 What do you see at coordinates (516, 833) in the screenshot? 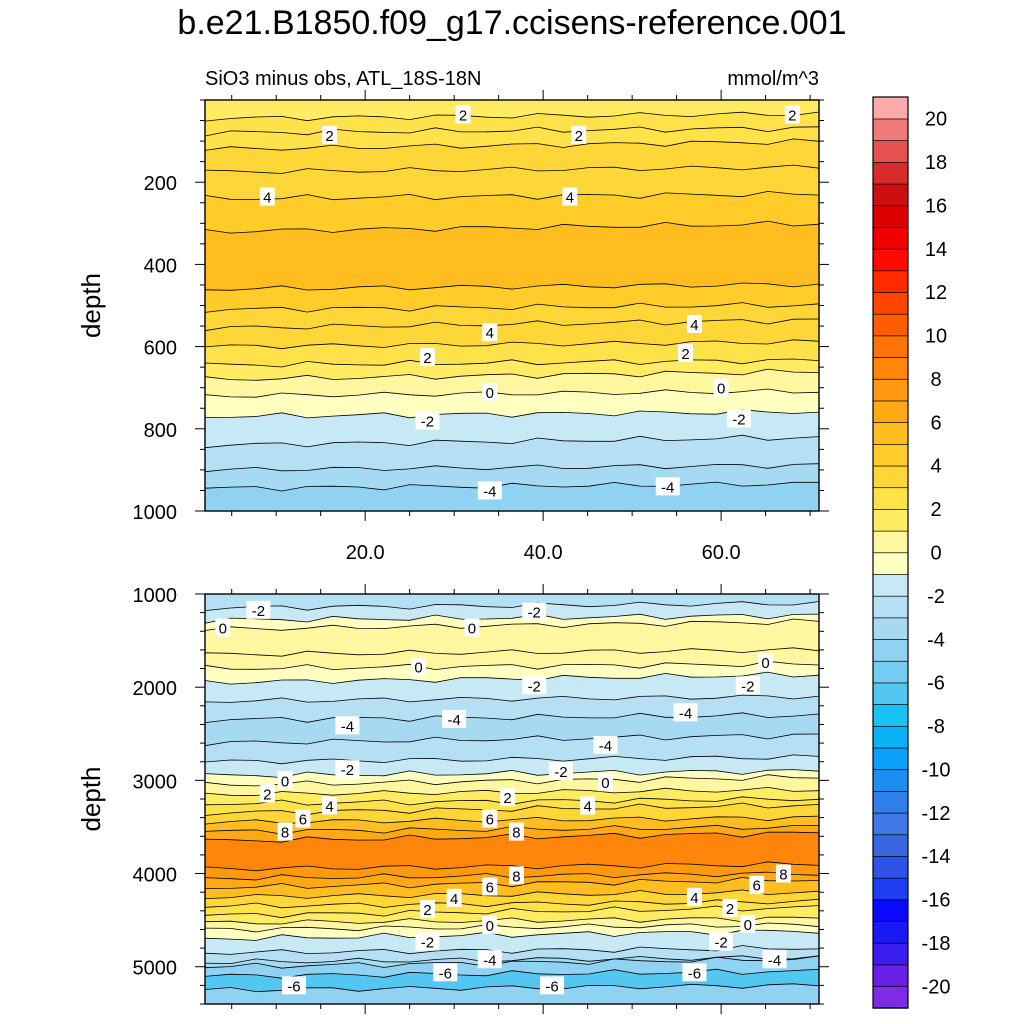
I see `contour-label-text: 8` at bounding box center [516, 833].